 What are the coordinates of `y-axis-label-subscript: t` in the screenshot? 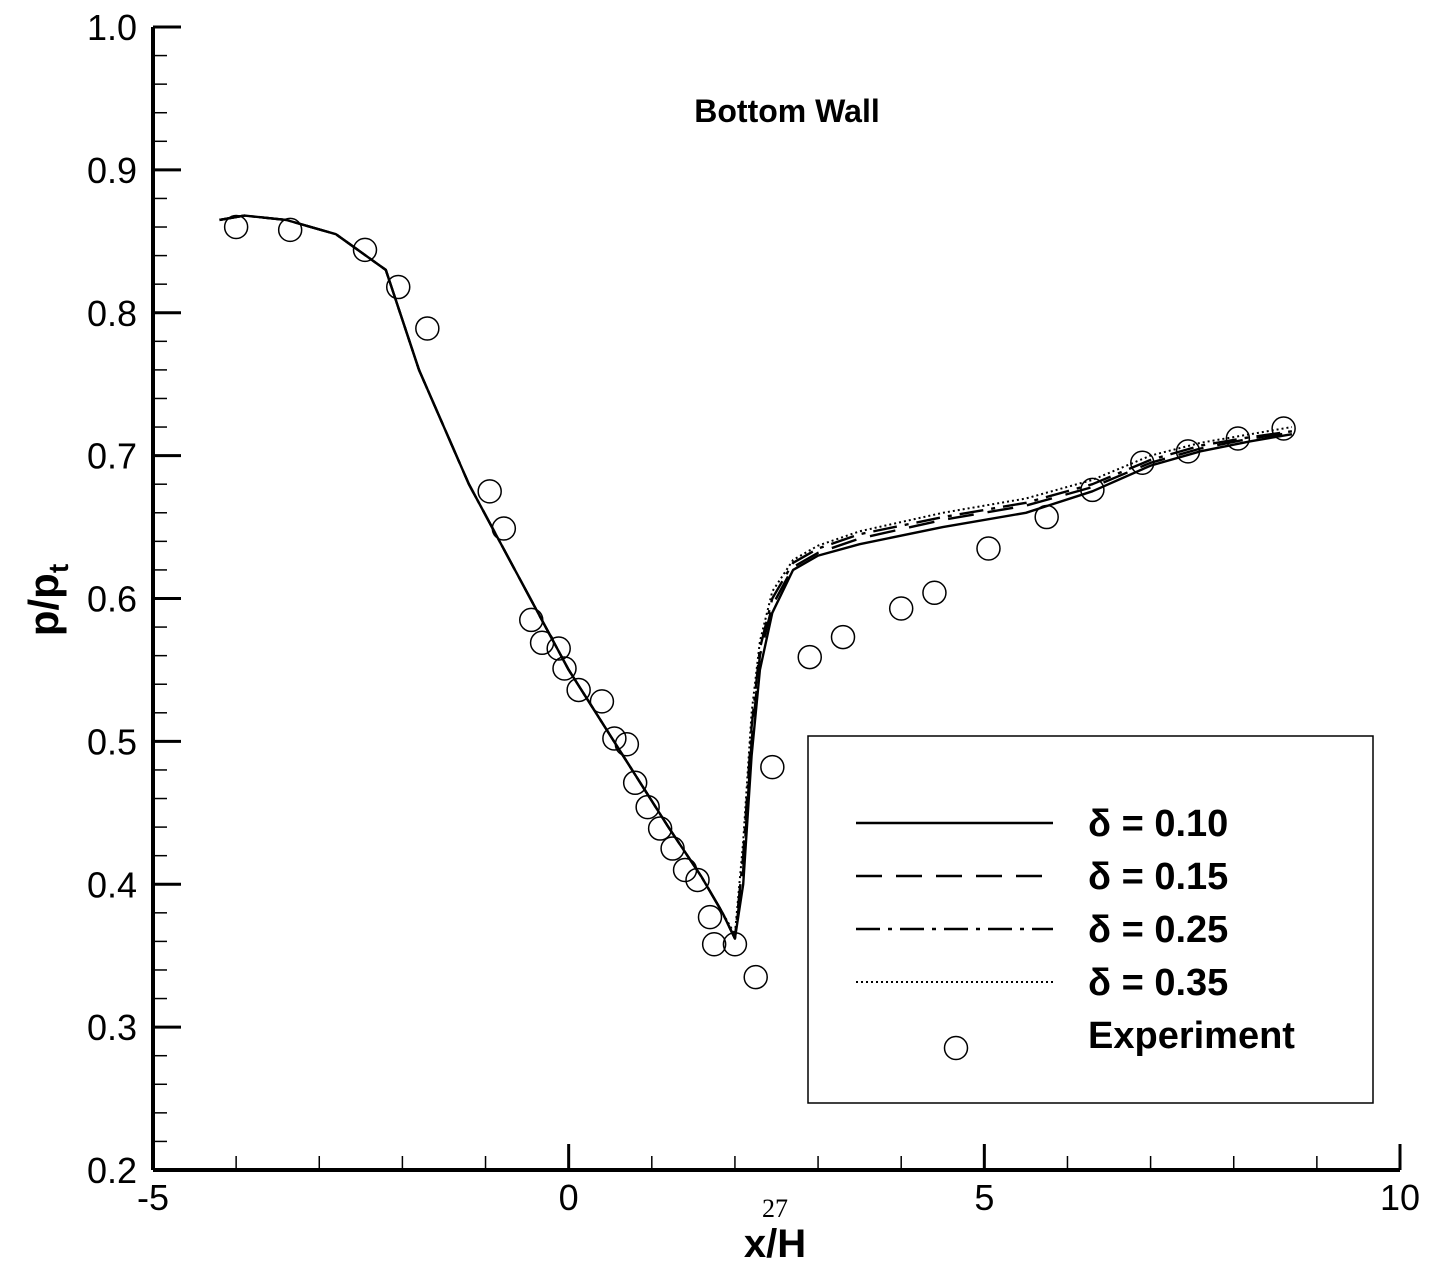 It's located at (58, 568).